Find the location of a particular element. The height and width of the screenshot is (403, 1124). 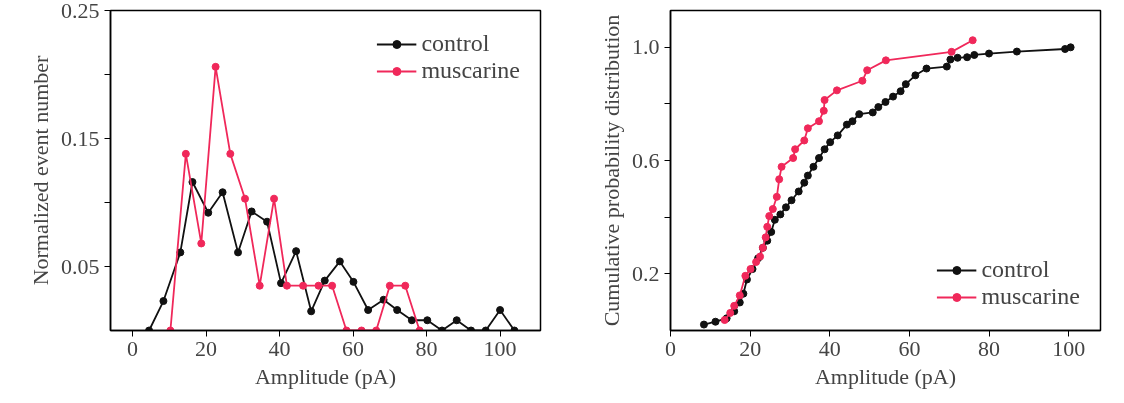

y-axis-title: Normalized event number is located at coordinates (40, 170).